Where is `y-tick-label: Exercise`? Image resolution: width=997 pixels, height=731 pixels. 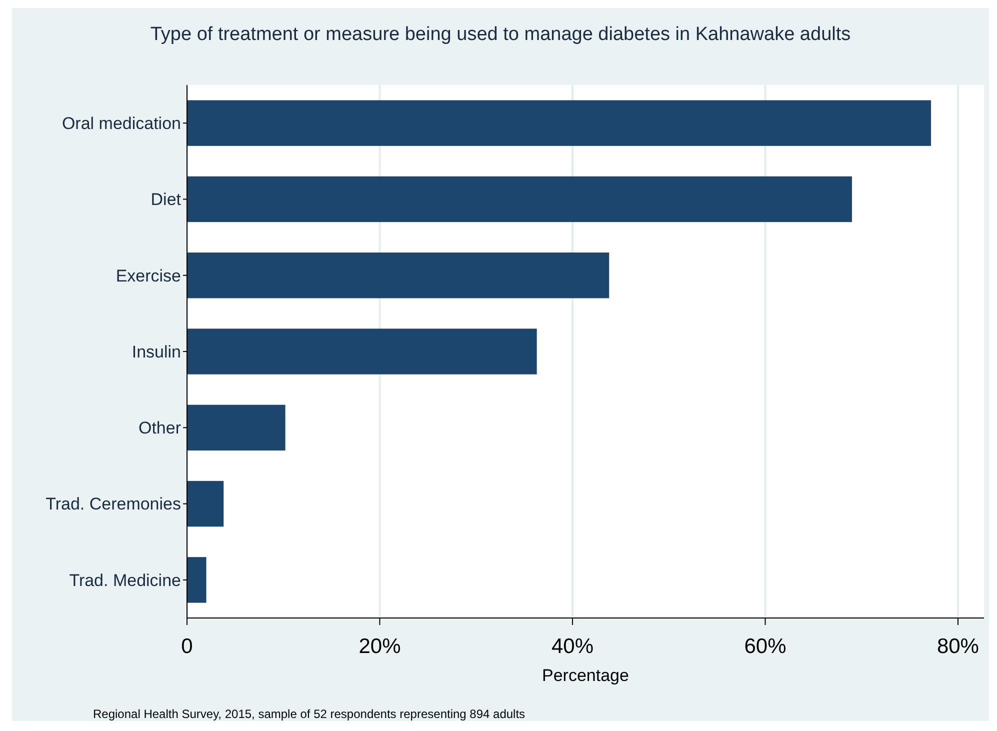 y-tick-label: Exercise is located at coordinates (148, 276).